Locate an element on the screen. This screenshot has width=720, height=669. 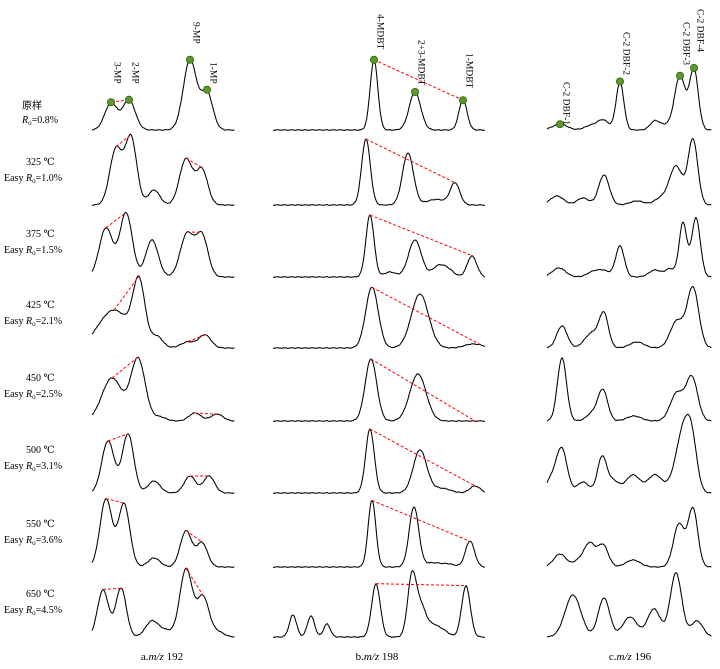
trace-row1-panel2 is located at coordinates (379, 95).